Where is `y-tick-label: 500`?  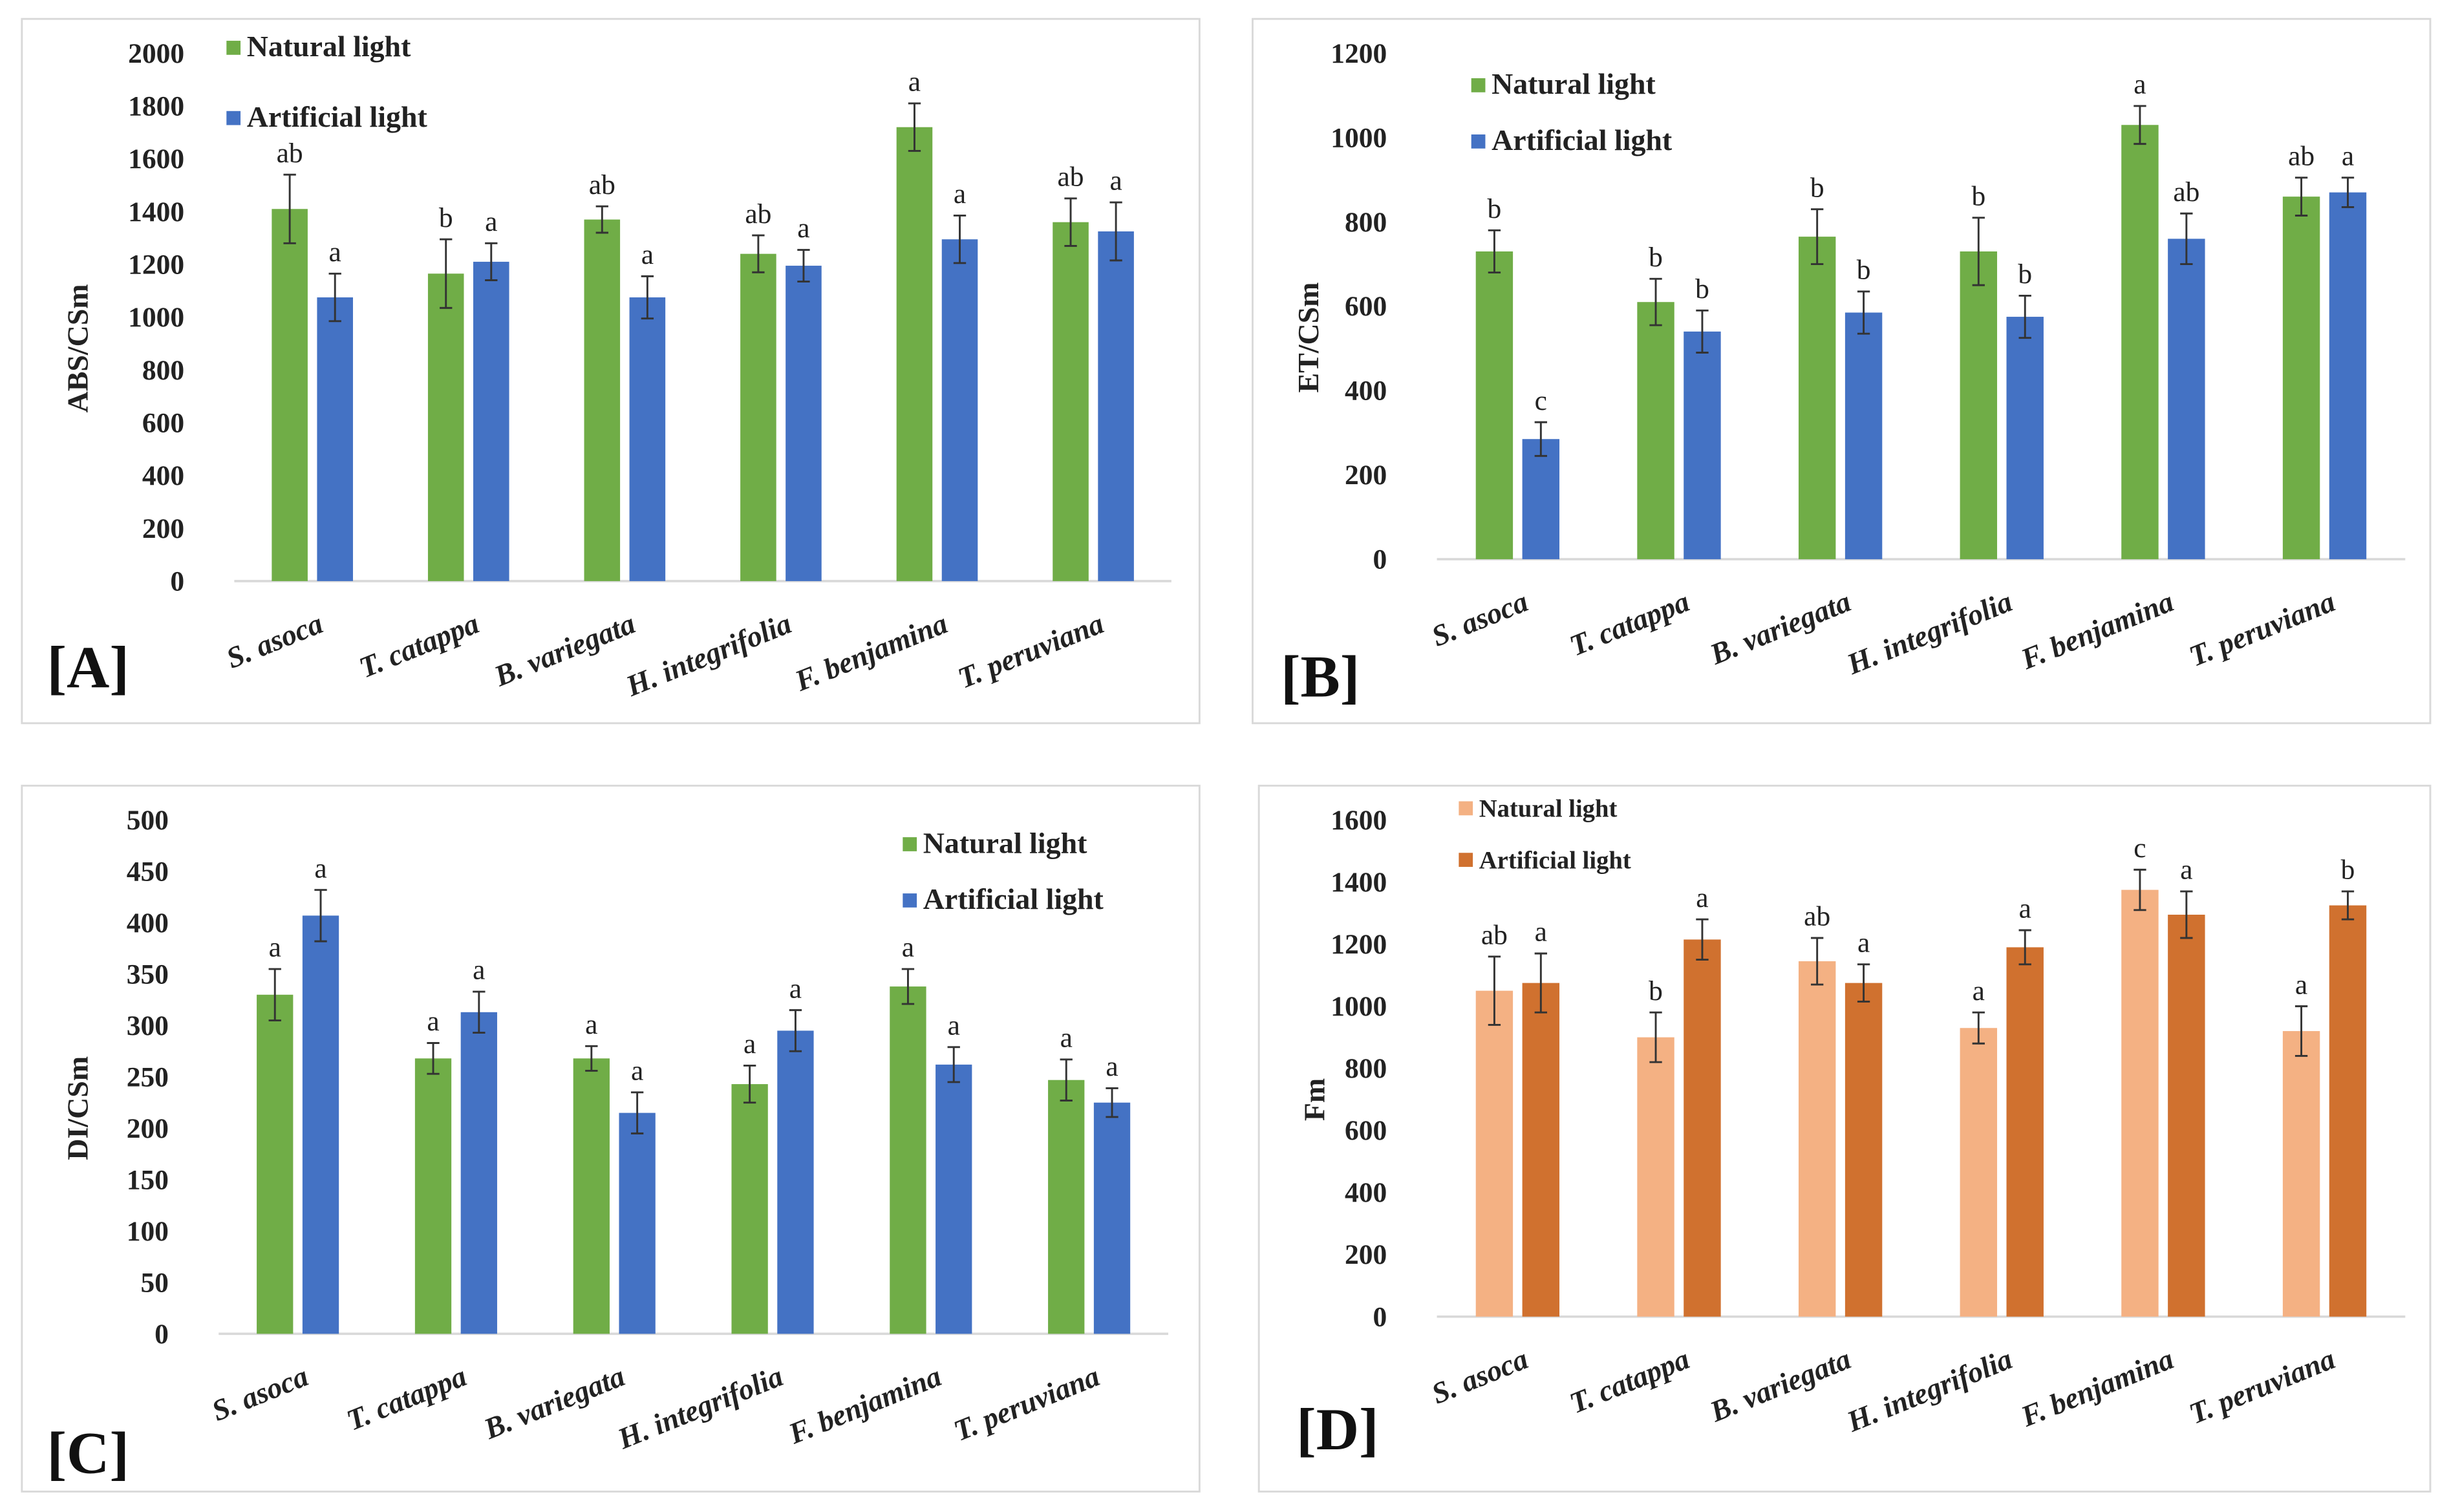 y-tick-label: 500 is located at coordinates (148, 820).